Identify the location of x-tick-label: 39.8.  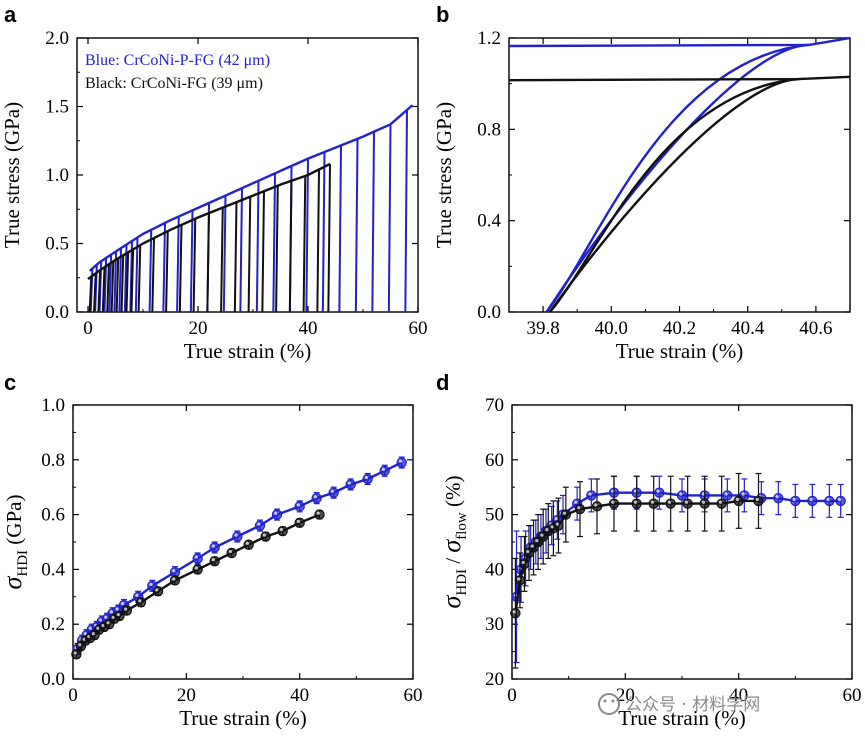
(542, 328).